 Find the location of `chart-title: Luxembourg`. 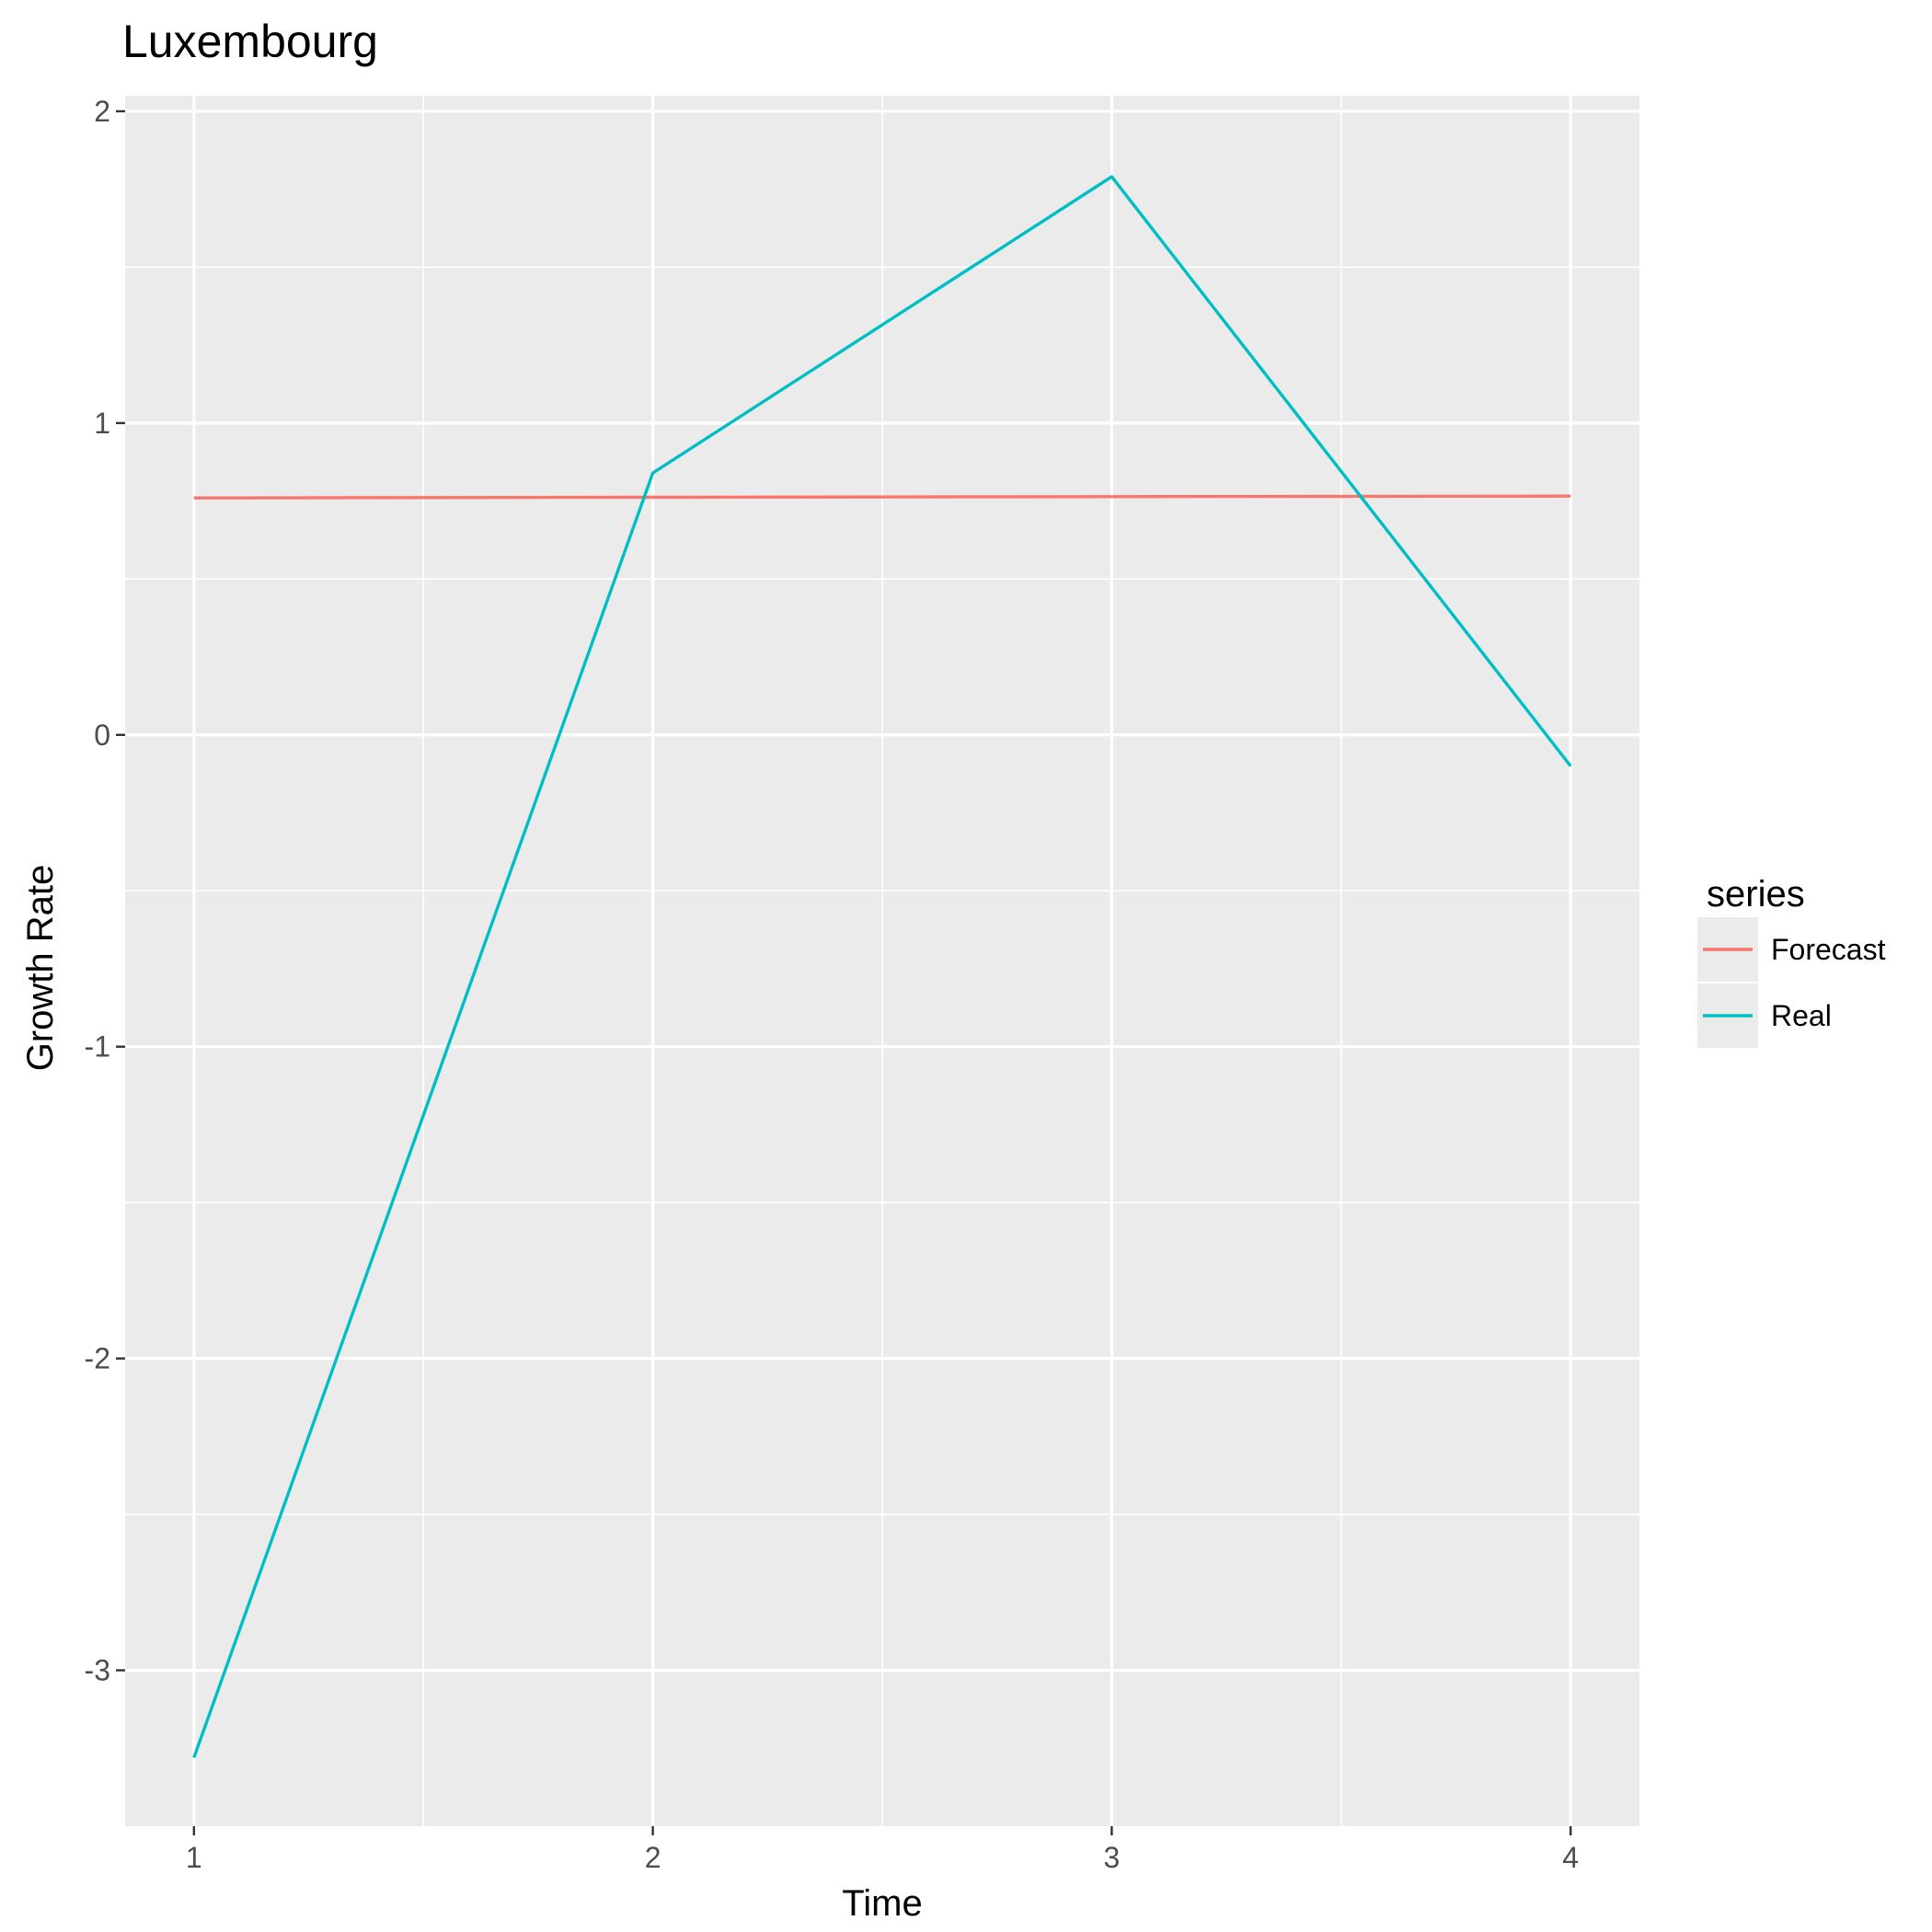

chart-title: Luxembourg is located at coordinates (250, 41).